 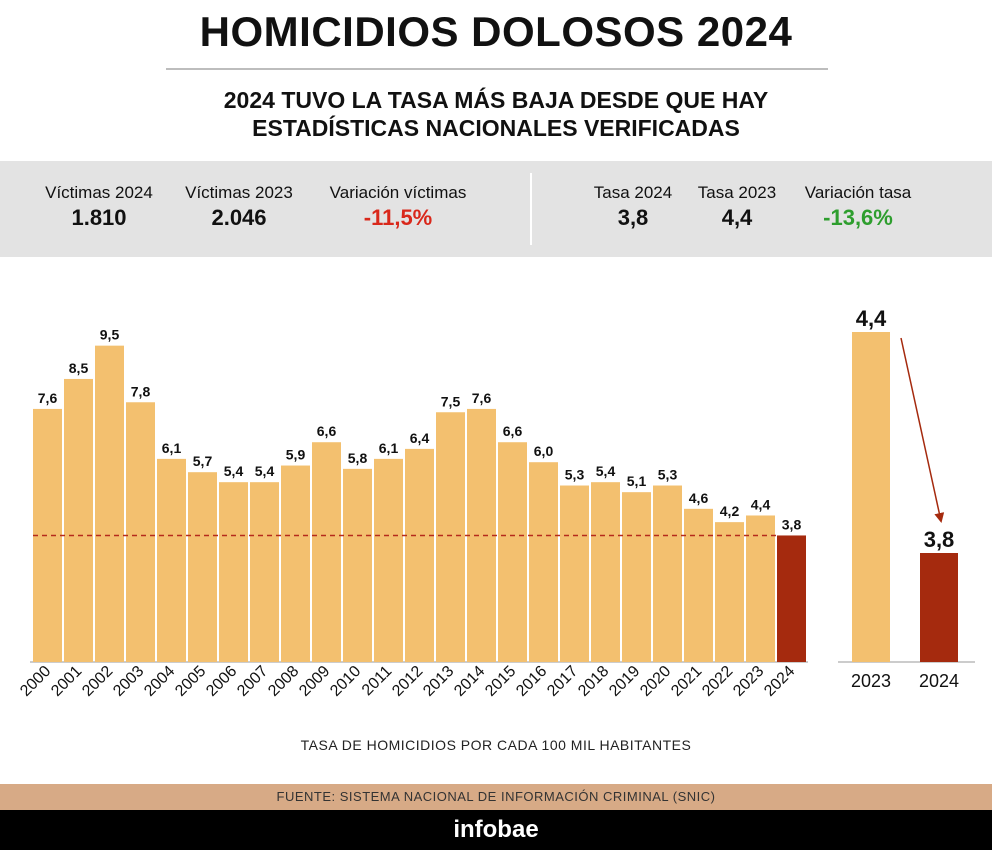 What do you see at coordinates (500, 681) in the screenshot?
I see `tick-label-2015: 2015` at bounding box center [500, 681].